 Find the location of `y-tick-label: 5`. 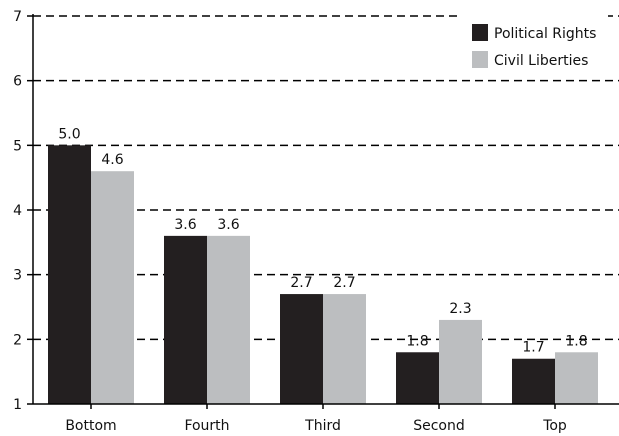

y-tick-label: 5 is located at coordinates (17, 146).